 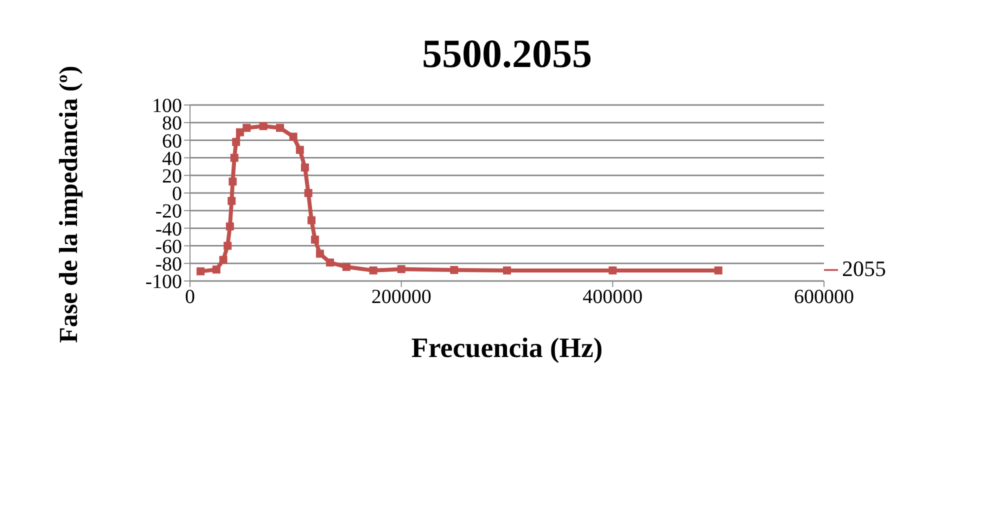 I want to click on x-tick-label: 600000, so click(x=824, y=297).